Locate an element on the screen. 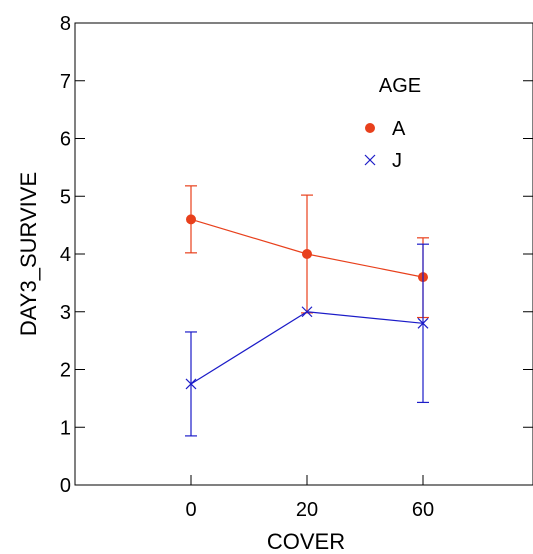 The width and height of the screenshot is (533, 554). y-tick-label: 4 is located at coordinates (65, 255).